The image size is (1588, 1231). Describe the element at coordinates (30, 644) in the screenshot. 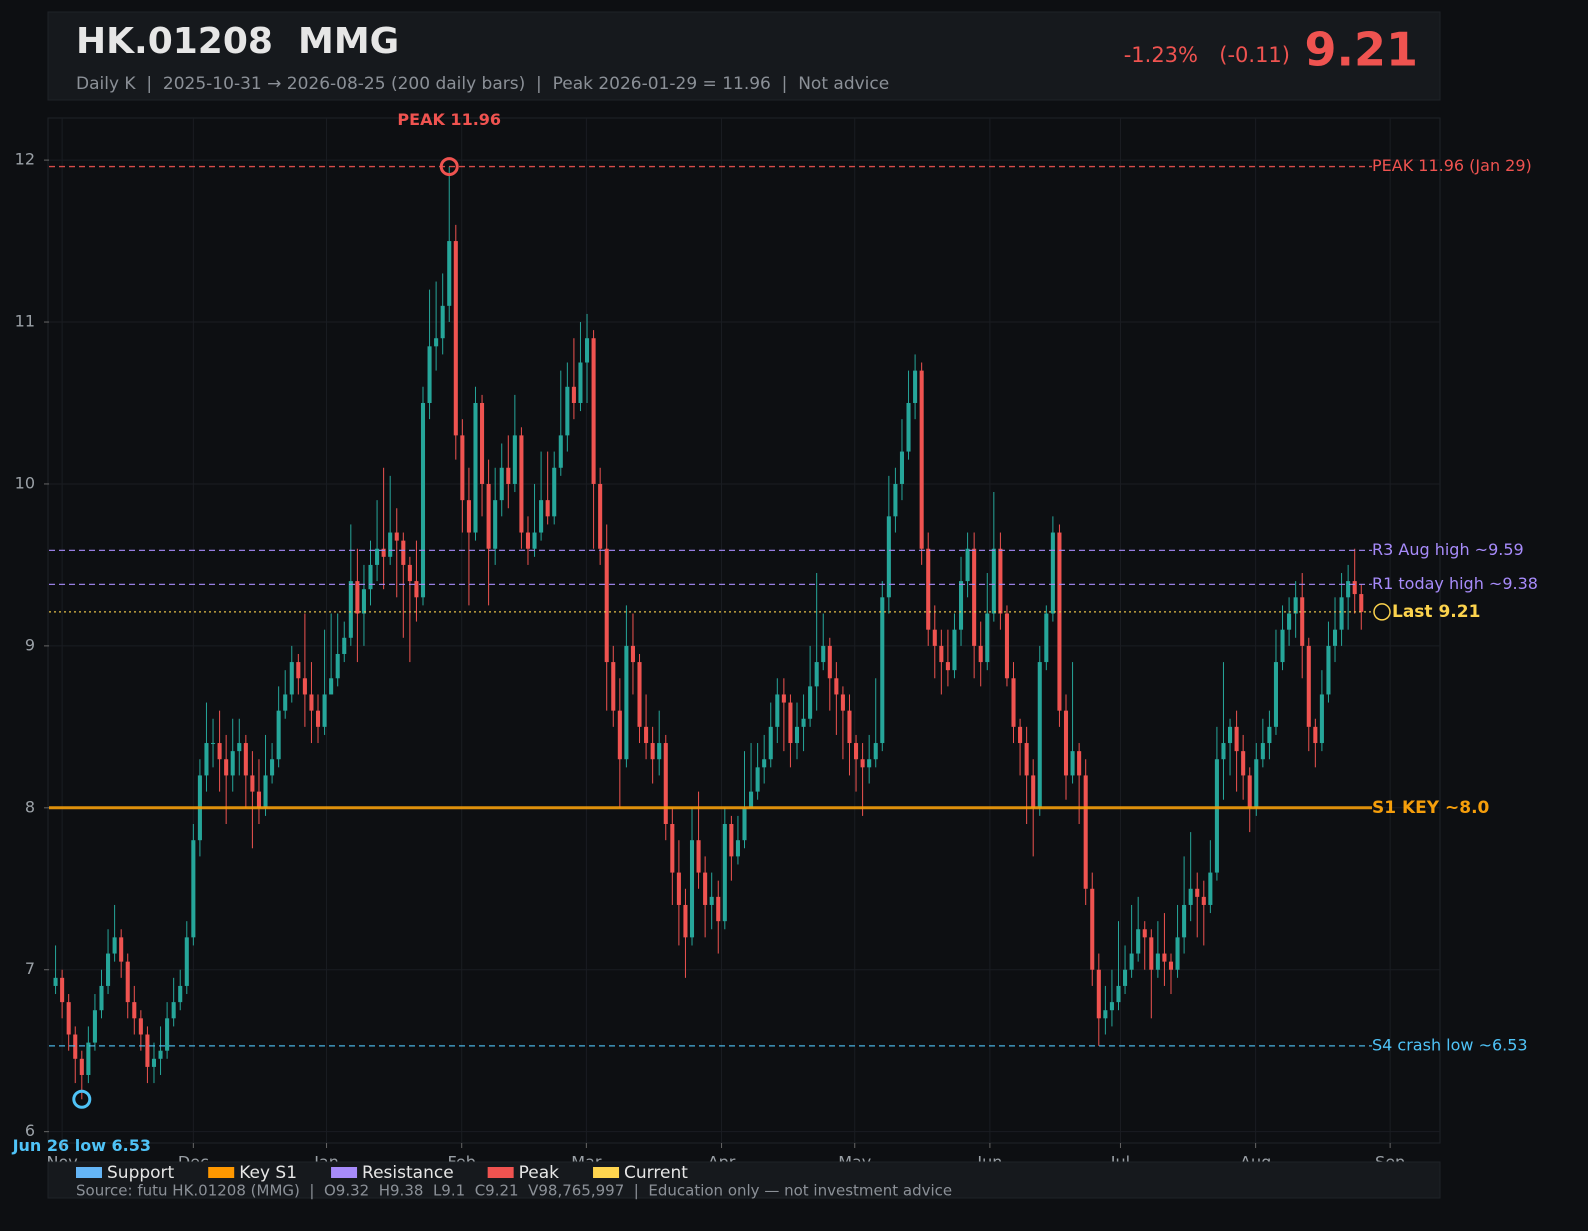

I see `y-tick-label: 9` at that location.